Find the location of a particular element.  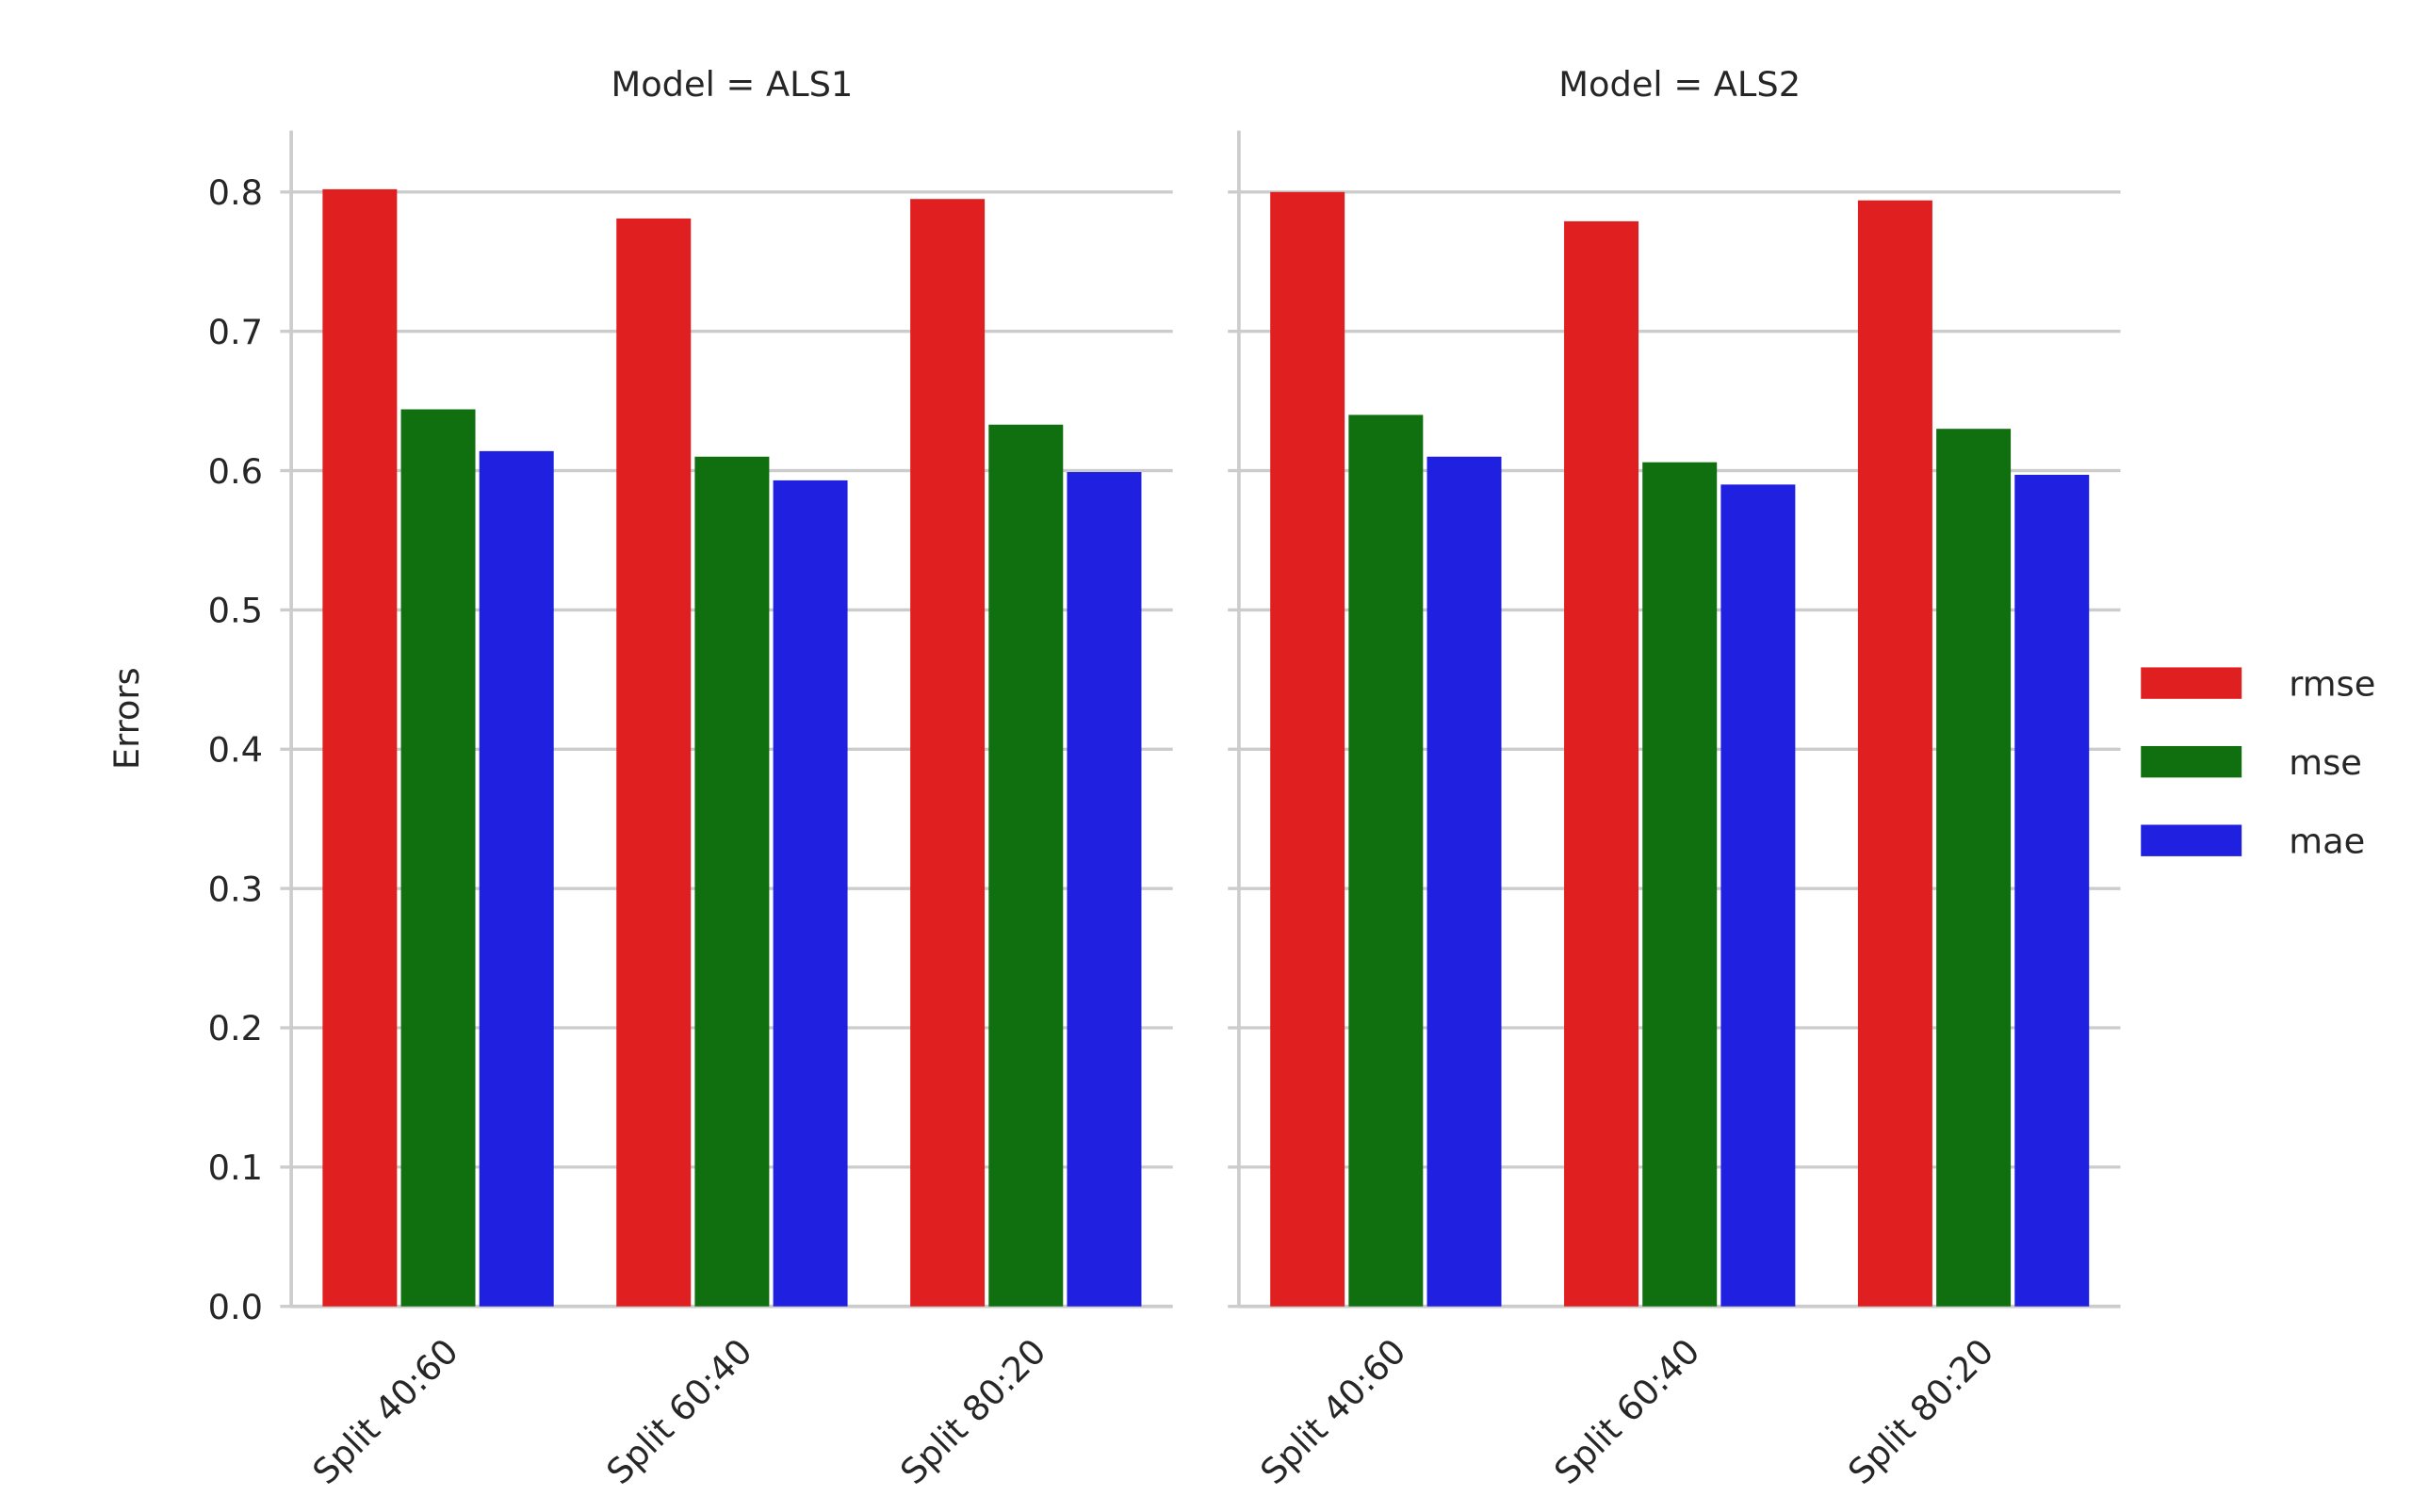

x-tick-label-0-1: Split 60:40 is located at coordinates (678, 1411).